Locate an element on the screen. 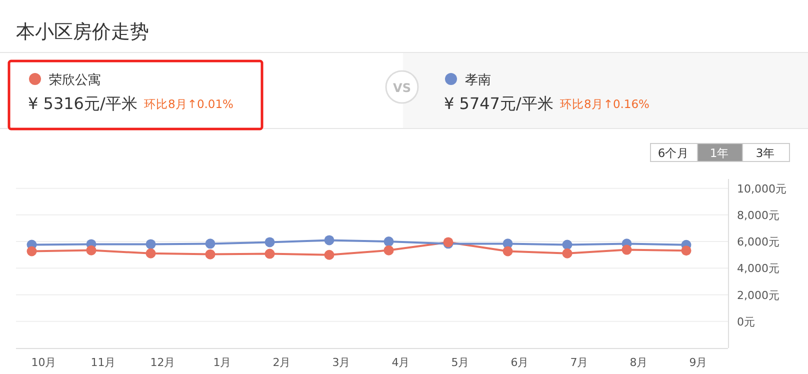 This screenshot has width=808, height=374. y-tick-label: 8,000元 is located at coordinates (758, 215).